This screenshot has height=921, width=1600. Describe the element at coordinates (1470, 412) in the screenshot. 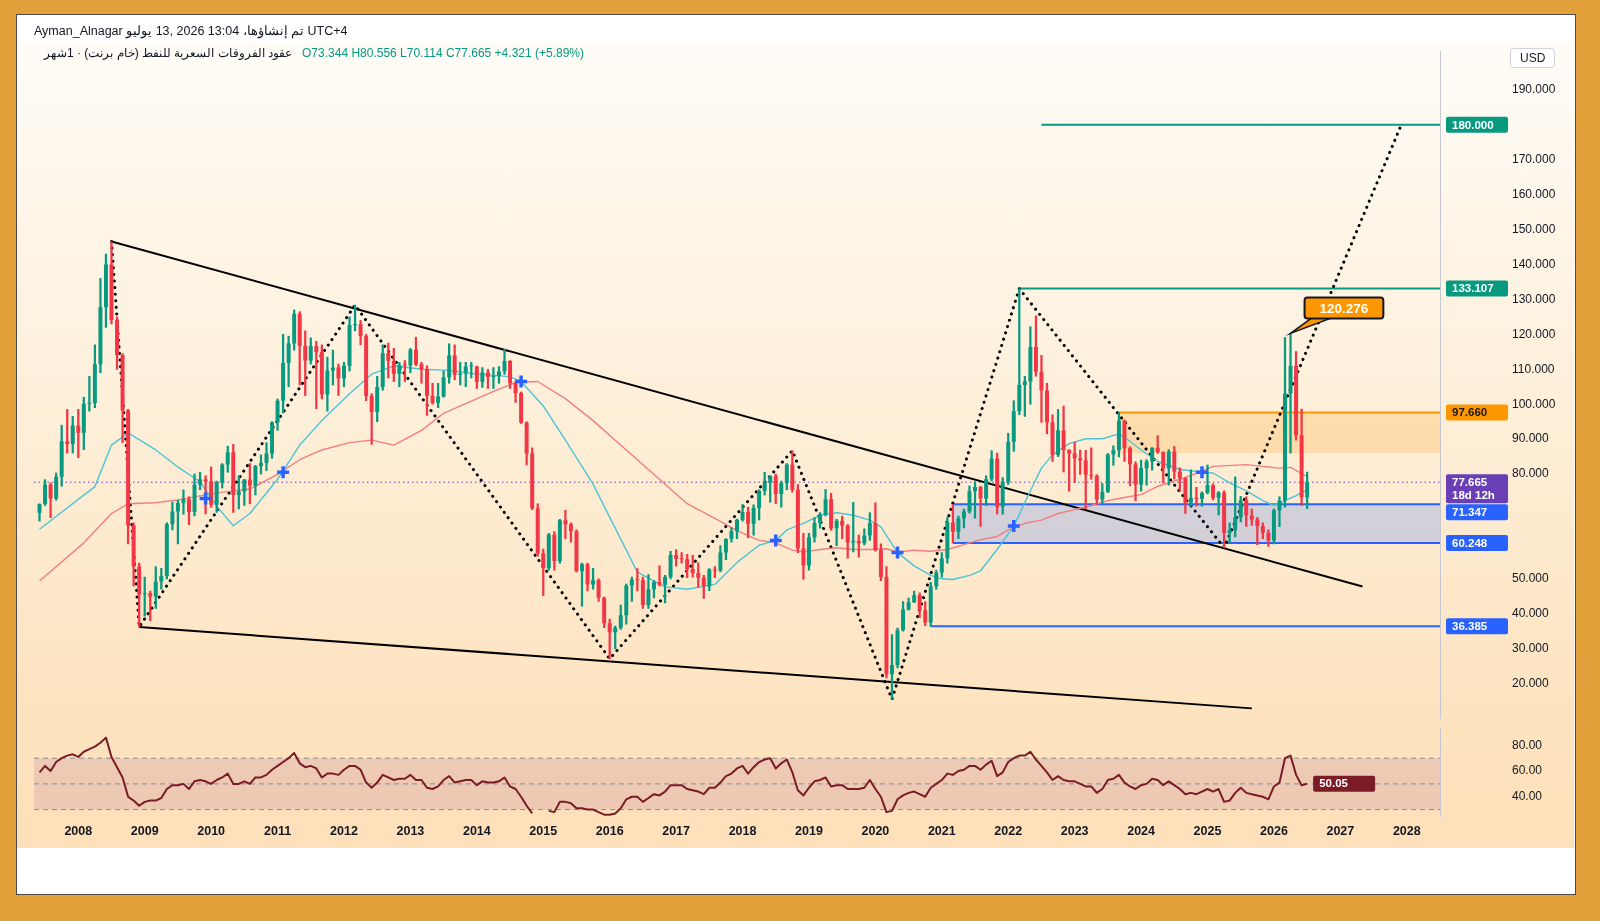

I see `data-label: 97.660` at that location.